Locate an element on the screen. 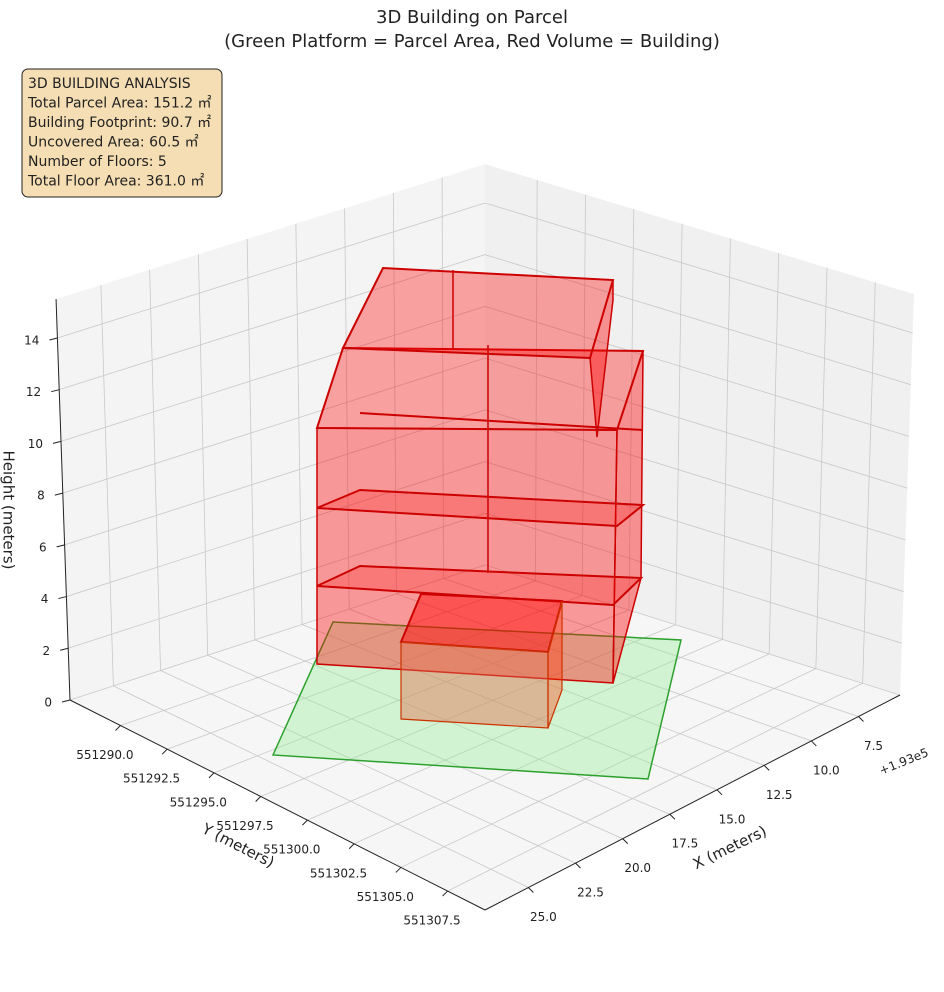 Image resolution: width=944 pixels, height=992 pixels. z-tick-label: 10 is located at coordinates (35, 444).